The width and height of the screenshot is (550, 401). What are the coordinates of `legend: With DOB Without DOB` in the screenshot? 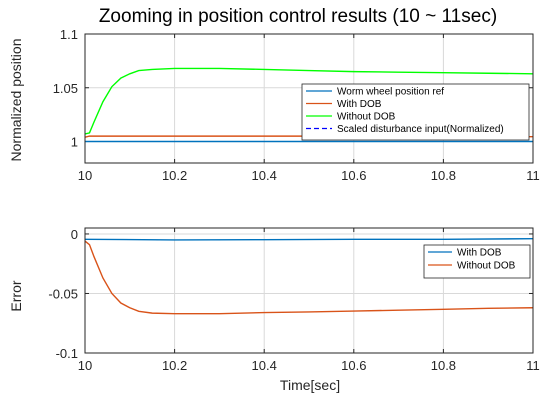 It's located at (477, 261).